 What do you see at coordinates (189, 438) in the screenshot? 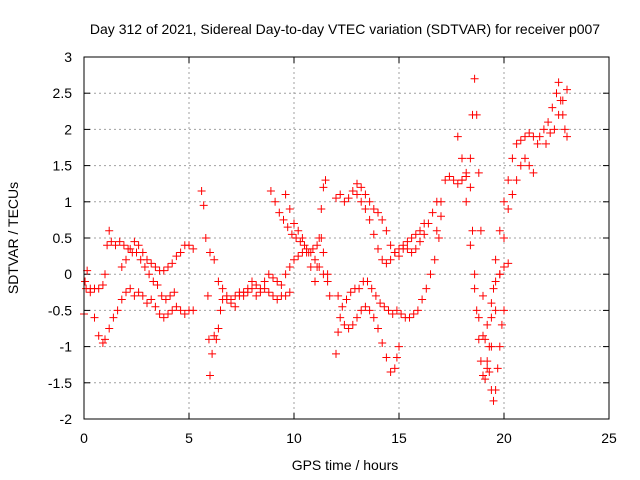
I see `x-tick-label: 5` at bounding box center [189, 438].